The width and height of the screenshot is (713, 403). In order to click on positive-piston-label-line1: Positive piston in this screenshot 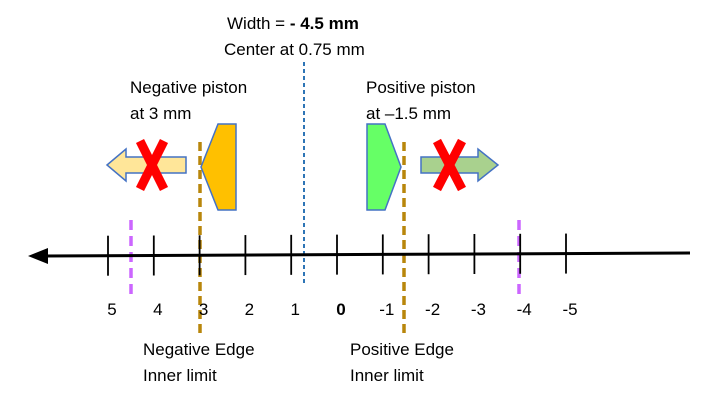, I will do `click(421, 87)`.